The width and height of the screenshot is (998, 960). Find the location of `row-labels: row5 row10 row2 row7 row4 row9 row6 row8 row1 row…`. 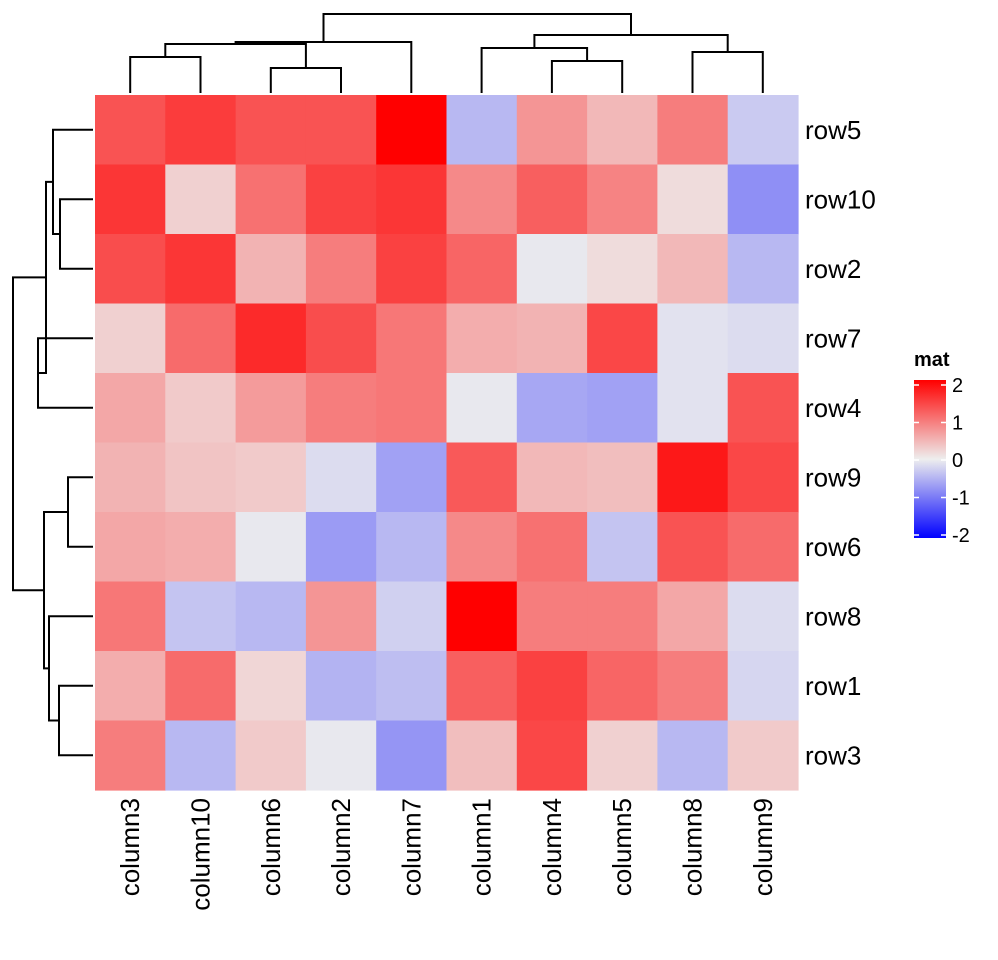

row-labels: row5 row10 row2 row7 row4 row9 row6 row8 row1 row… is located at coordinates (840, 442).